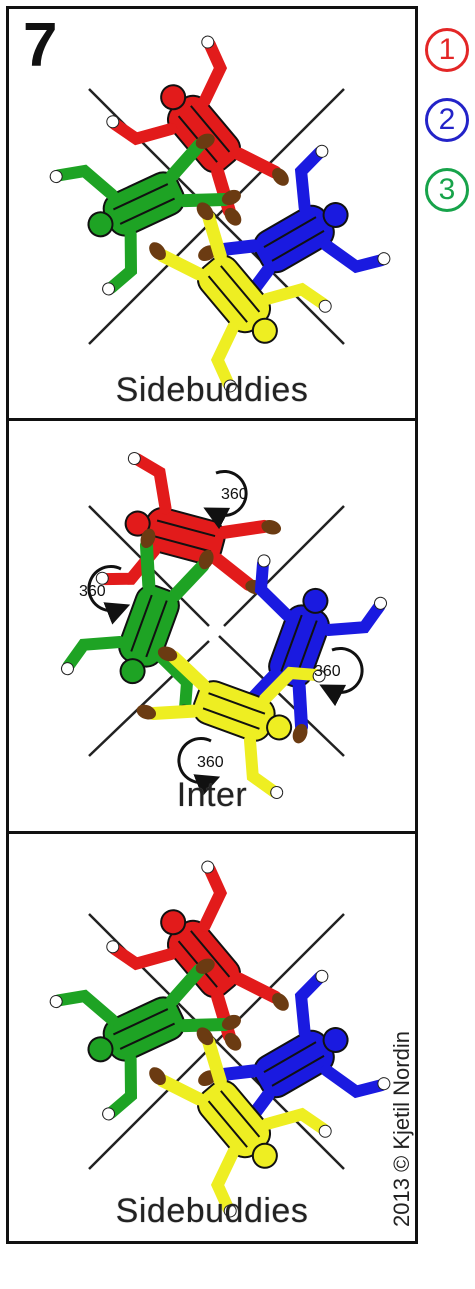  What do you see at coordinates (40, 45) in the screenshot?
I see `step-number: 7` at bounding box center [40, 45].